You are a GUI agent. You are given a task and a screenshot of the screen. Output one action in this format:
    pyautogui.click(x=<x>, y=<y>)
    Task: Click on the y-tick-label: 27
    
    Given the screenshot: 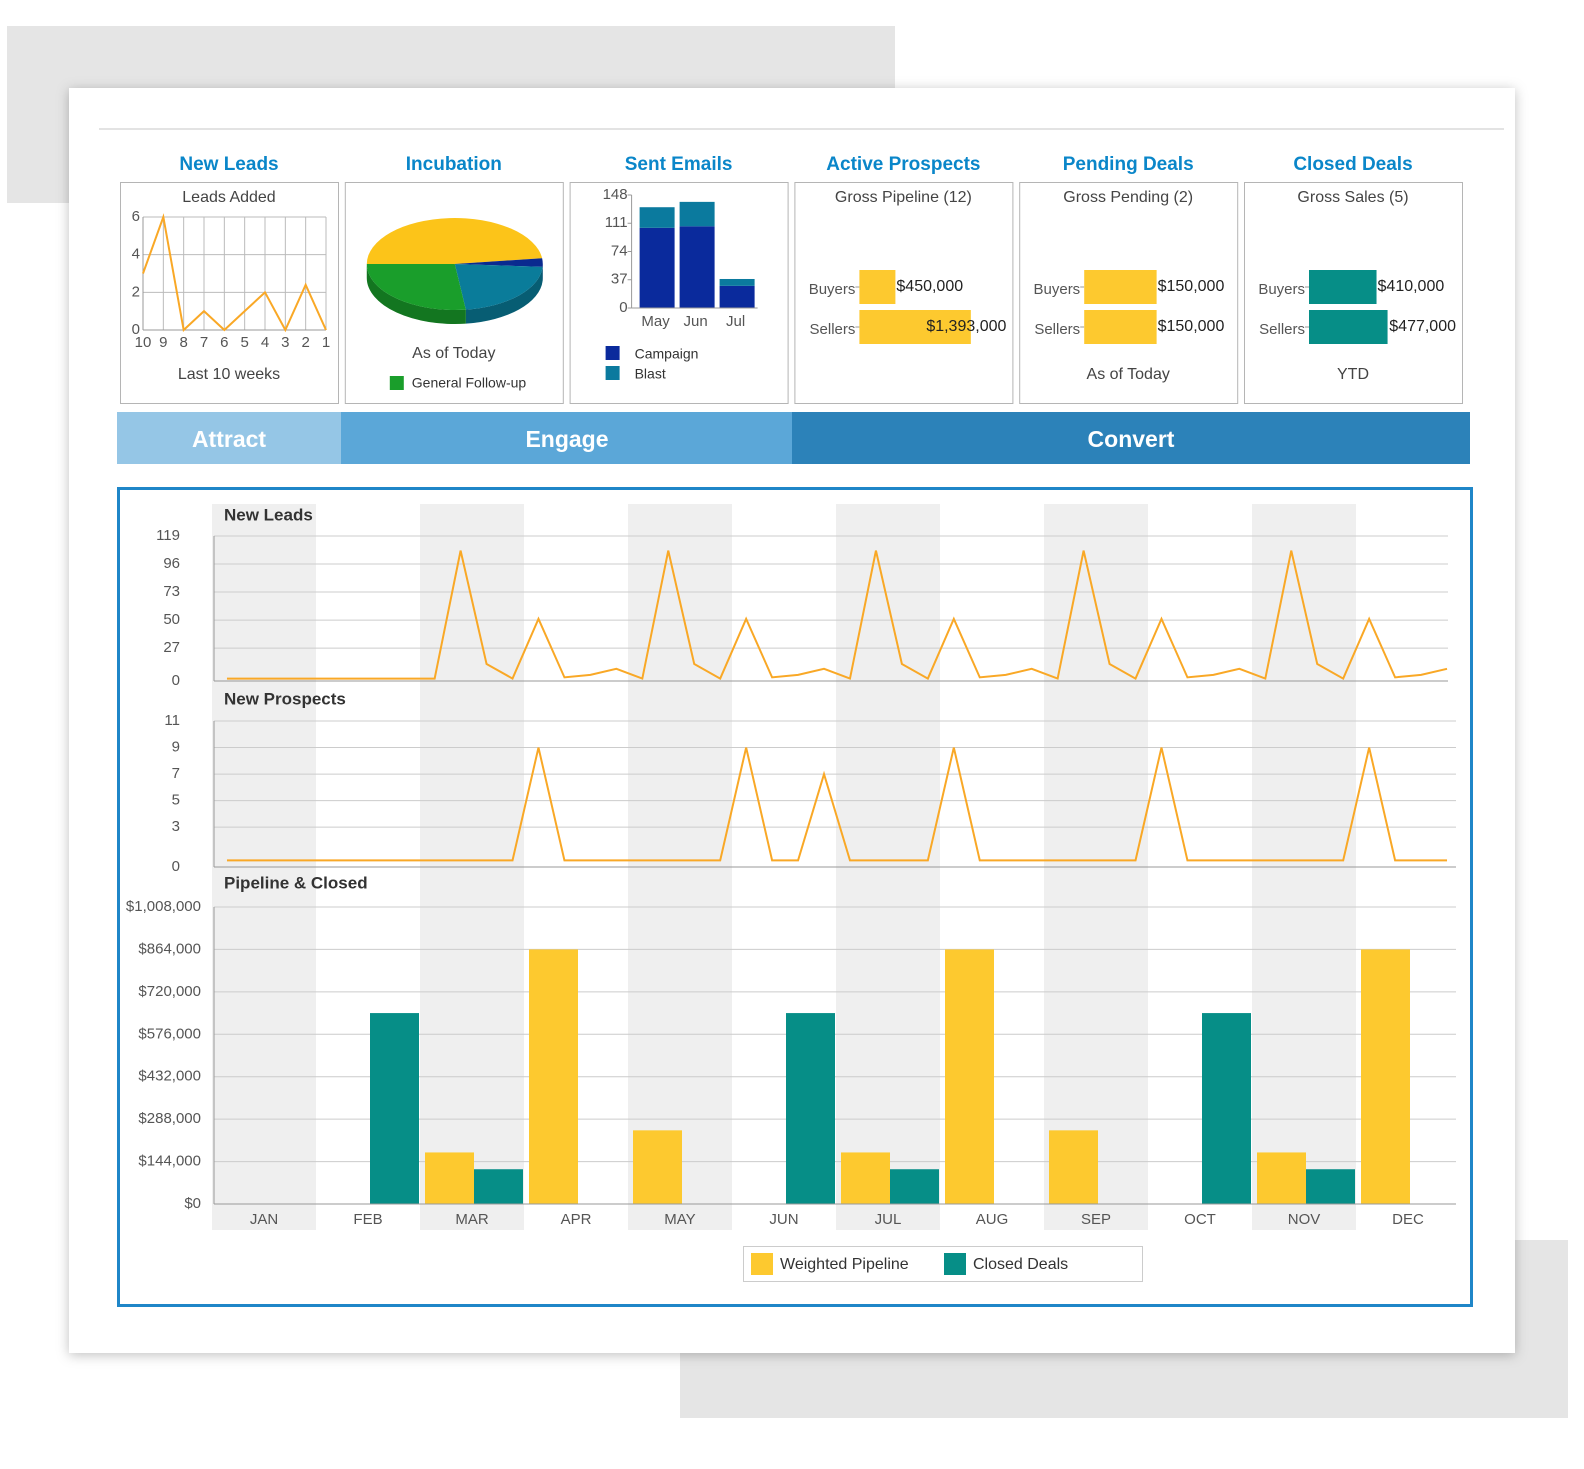 What is the action you would take?
    pyautogui.click(x=171, y=647)
    